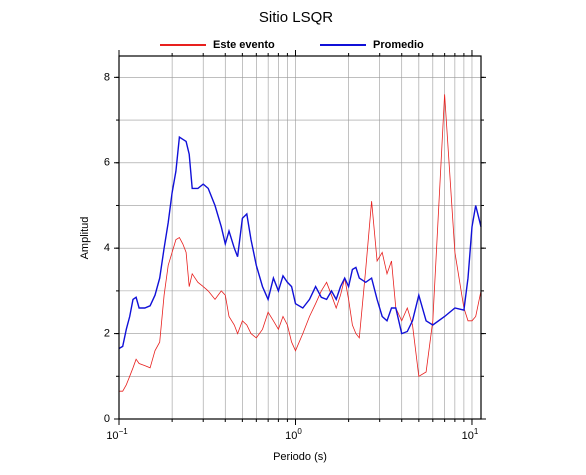 Image resolution: width=586 pixels, height=475 pixels. I want to click on x-tick-label: 10⁻¹, so click(117, 434).